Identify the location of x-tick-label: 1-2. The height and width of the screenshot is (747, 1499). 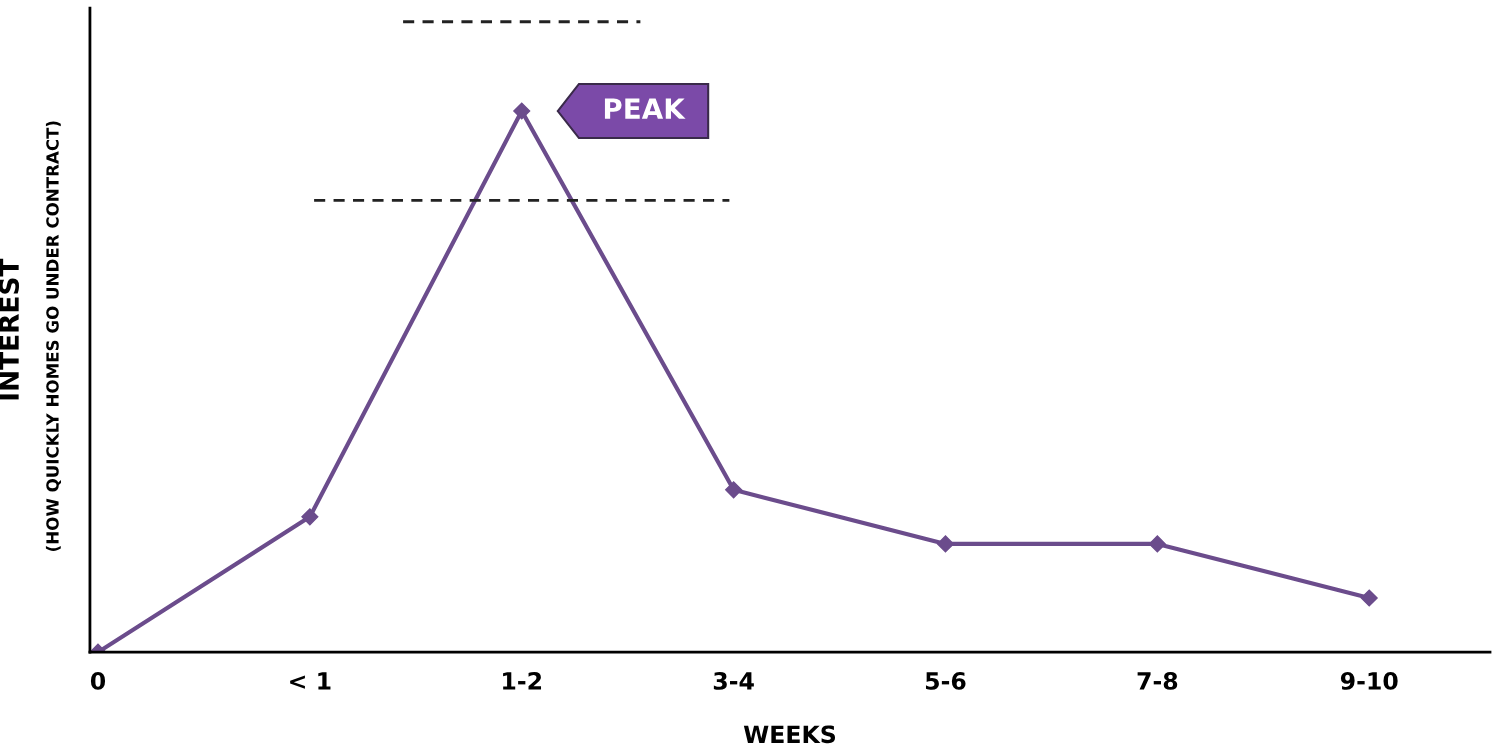
(522, 680).